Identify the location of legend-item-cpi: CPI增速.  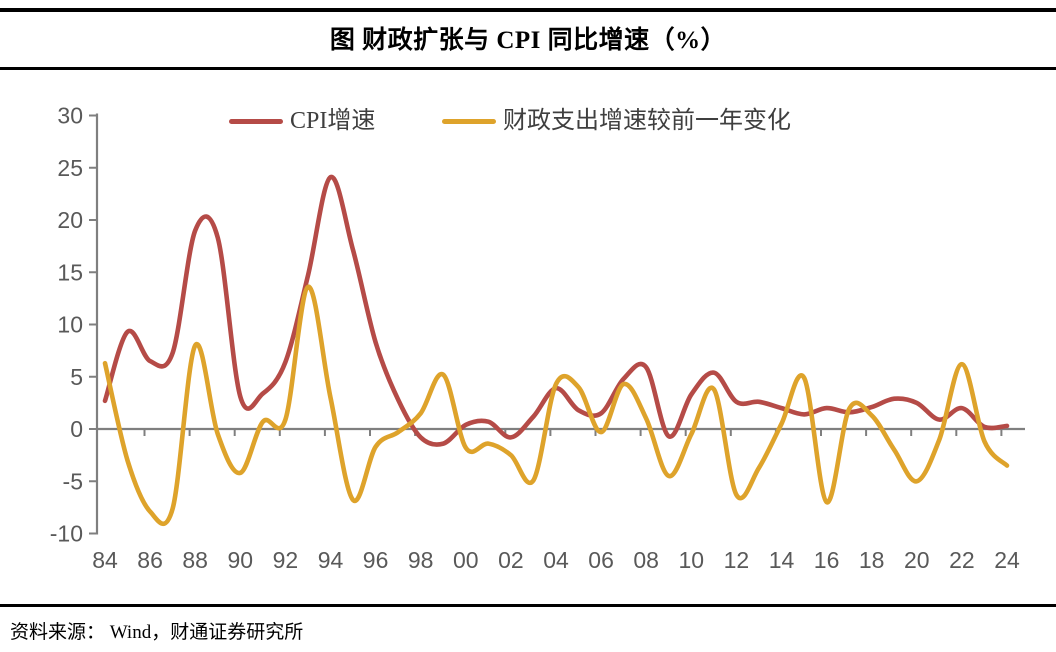
(302, 121).